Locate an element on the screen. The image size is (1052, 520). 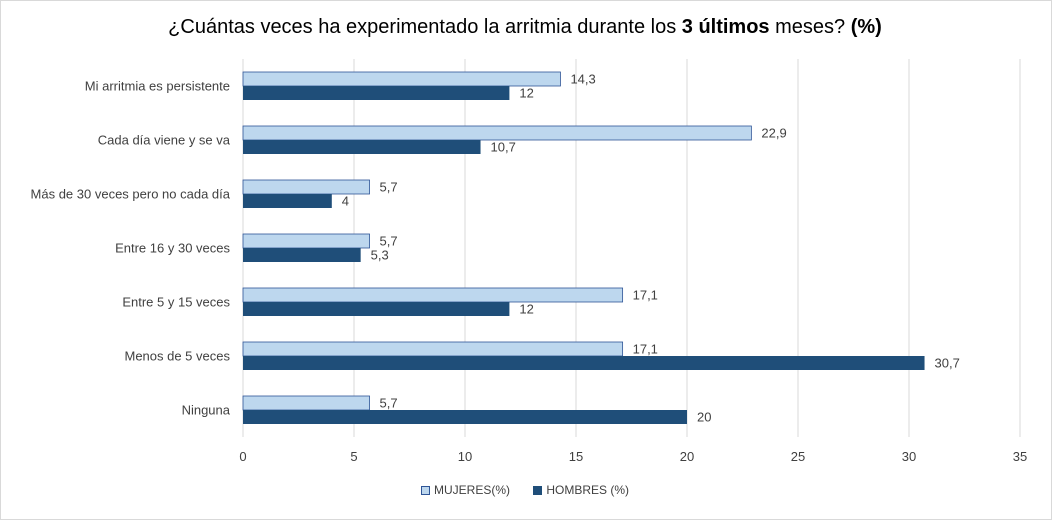
x-tick-label: 15 is located at coordinates (576, 456).